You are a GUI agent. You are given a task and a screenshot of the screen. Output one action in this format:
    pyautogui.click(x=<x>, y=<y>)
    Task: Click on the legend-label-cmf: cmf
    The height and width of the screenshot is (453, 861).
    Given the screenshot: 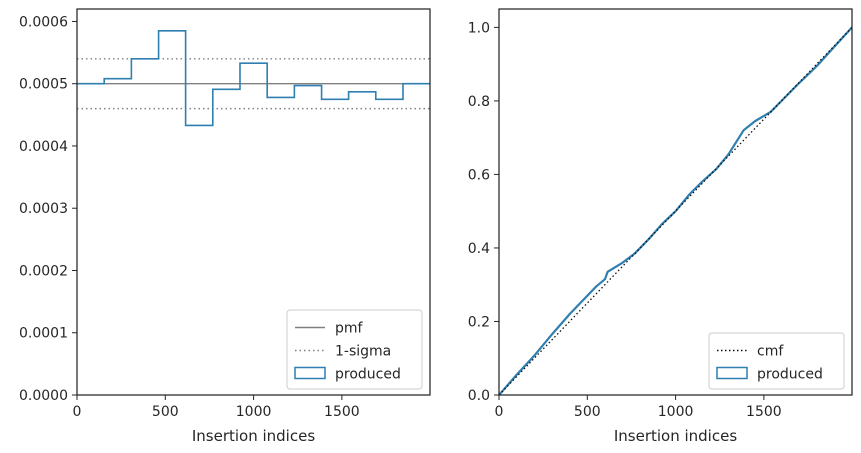 What is the action you would take?
    pyautogui.click(x=770, y=352)
    